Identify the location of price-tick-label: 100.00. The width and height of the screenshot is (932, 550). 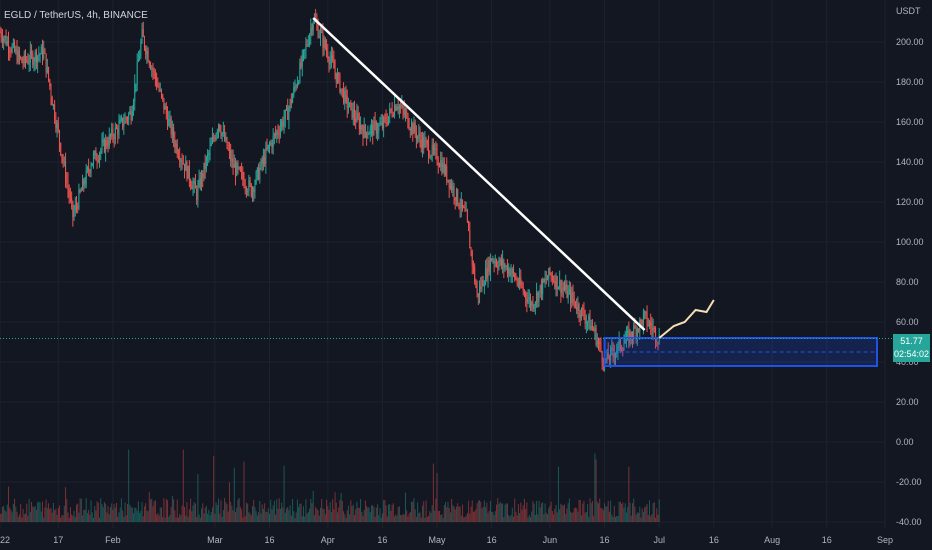
(910, 242).